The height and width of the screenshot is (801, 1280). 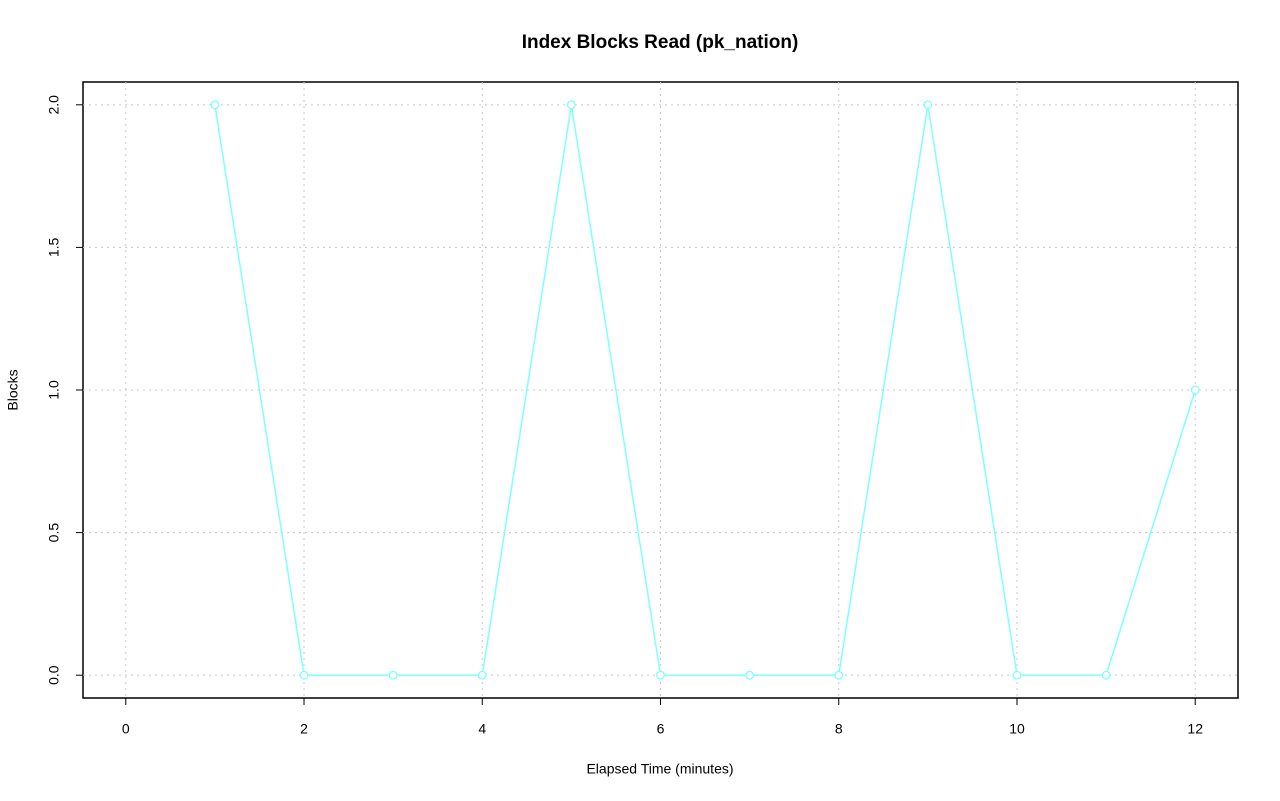 What do you see at coordinates (54, 247) in the screenshot?
I see `y-tick-label: 1.5` at bounding box center [54, 247].